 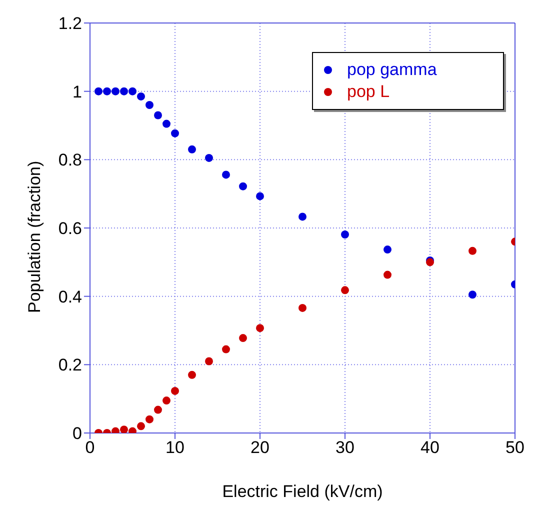 What do you see at coordinates (515, 448) in the screenshot?
I see `x-tick-label: 50` at bounding box center [515, 448].